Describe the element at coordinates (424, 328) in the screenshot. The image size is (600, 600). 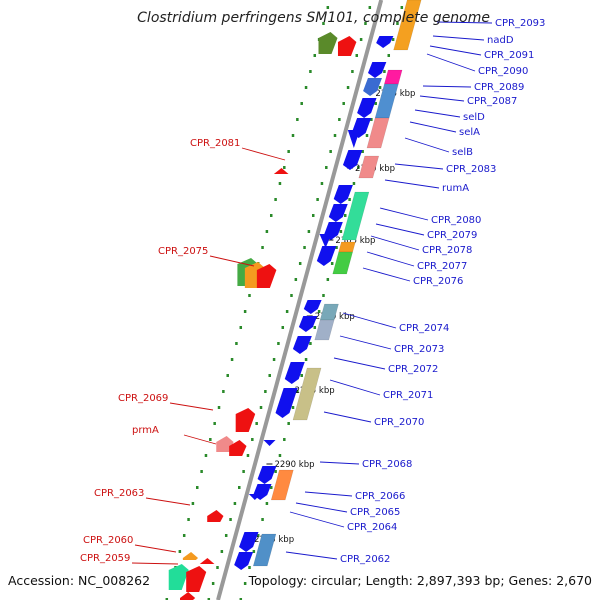
I see `gene-label-forward: CPR_2074` at that location.